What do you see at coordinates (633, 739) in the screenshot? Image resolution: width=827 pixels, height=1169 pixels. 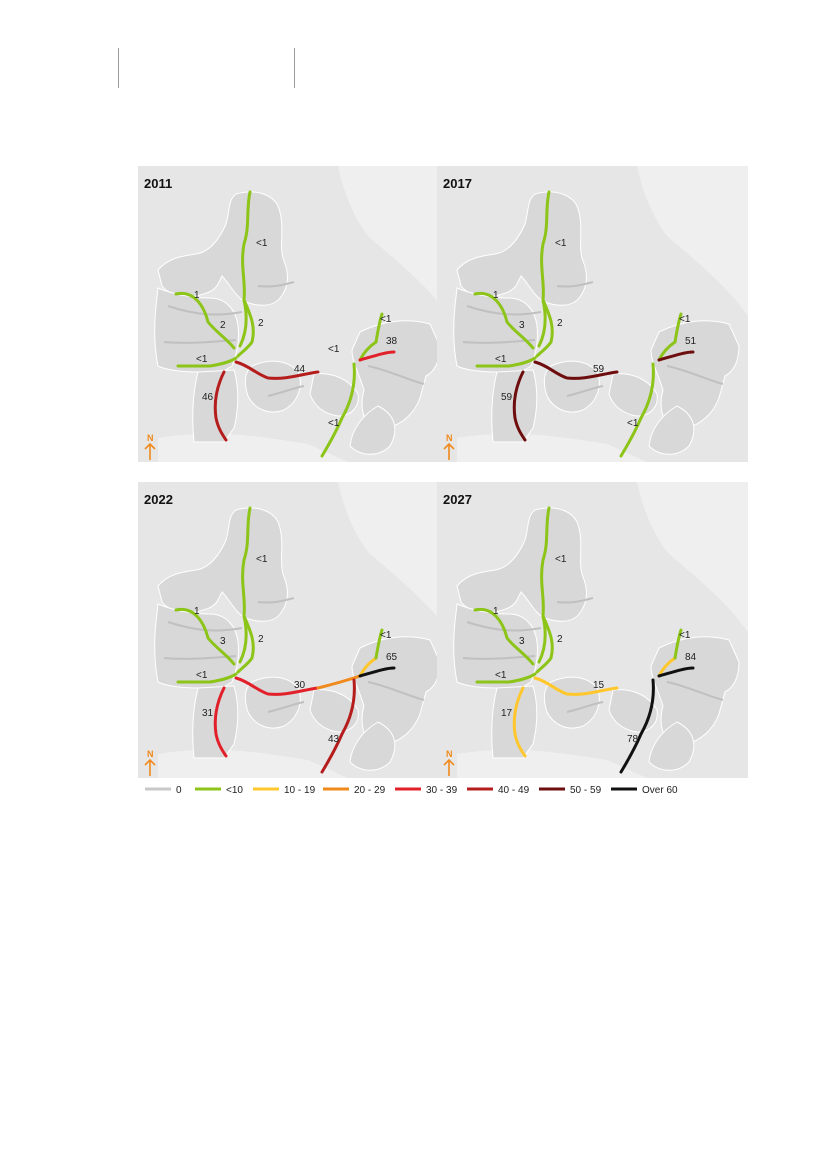 I see `flow-label-zs: 78` at bounding box center [633, 739].